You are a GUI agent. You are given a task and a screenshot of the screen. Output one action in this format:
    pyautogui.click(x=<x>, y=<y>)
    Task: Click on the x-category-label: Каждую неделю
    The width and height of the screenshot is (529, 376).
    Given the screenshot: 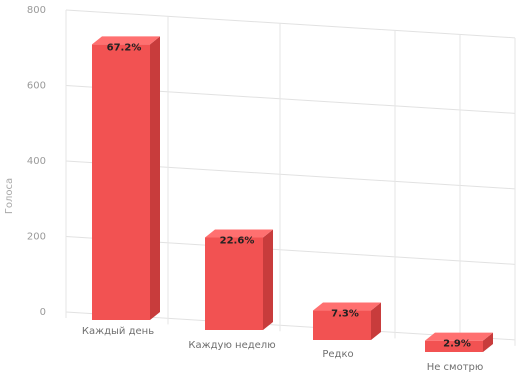 What is the action you would take?
    pyautogui.click(x=231, y=345)
    